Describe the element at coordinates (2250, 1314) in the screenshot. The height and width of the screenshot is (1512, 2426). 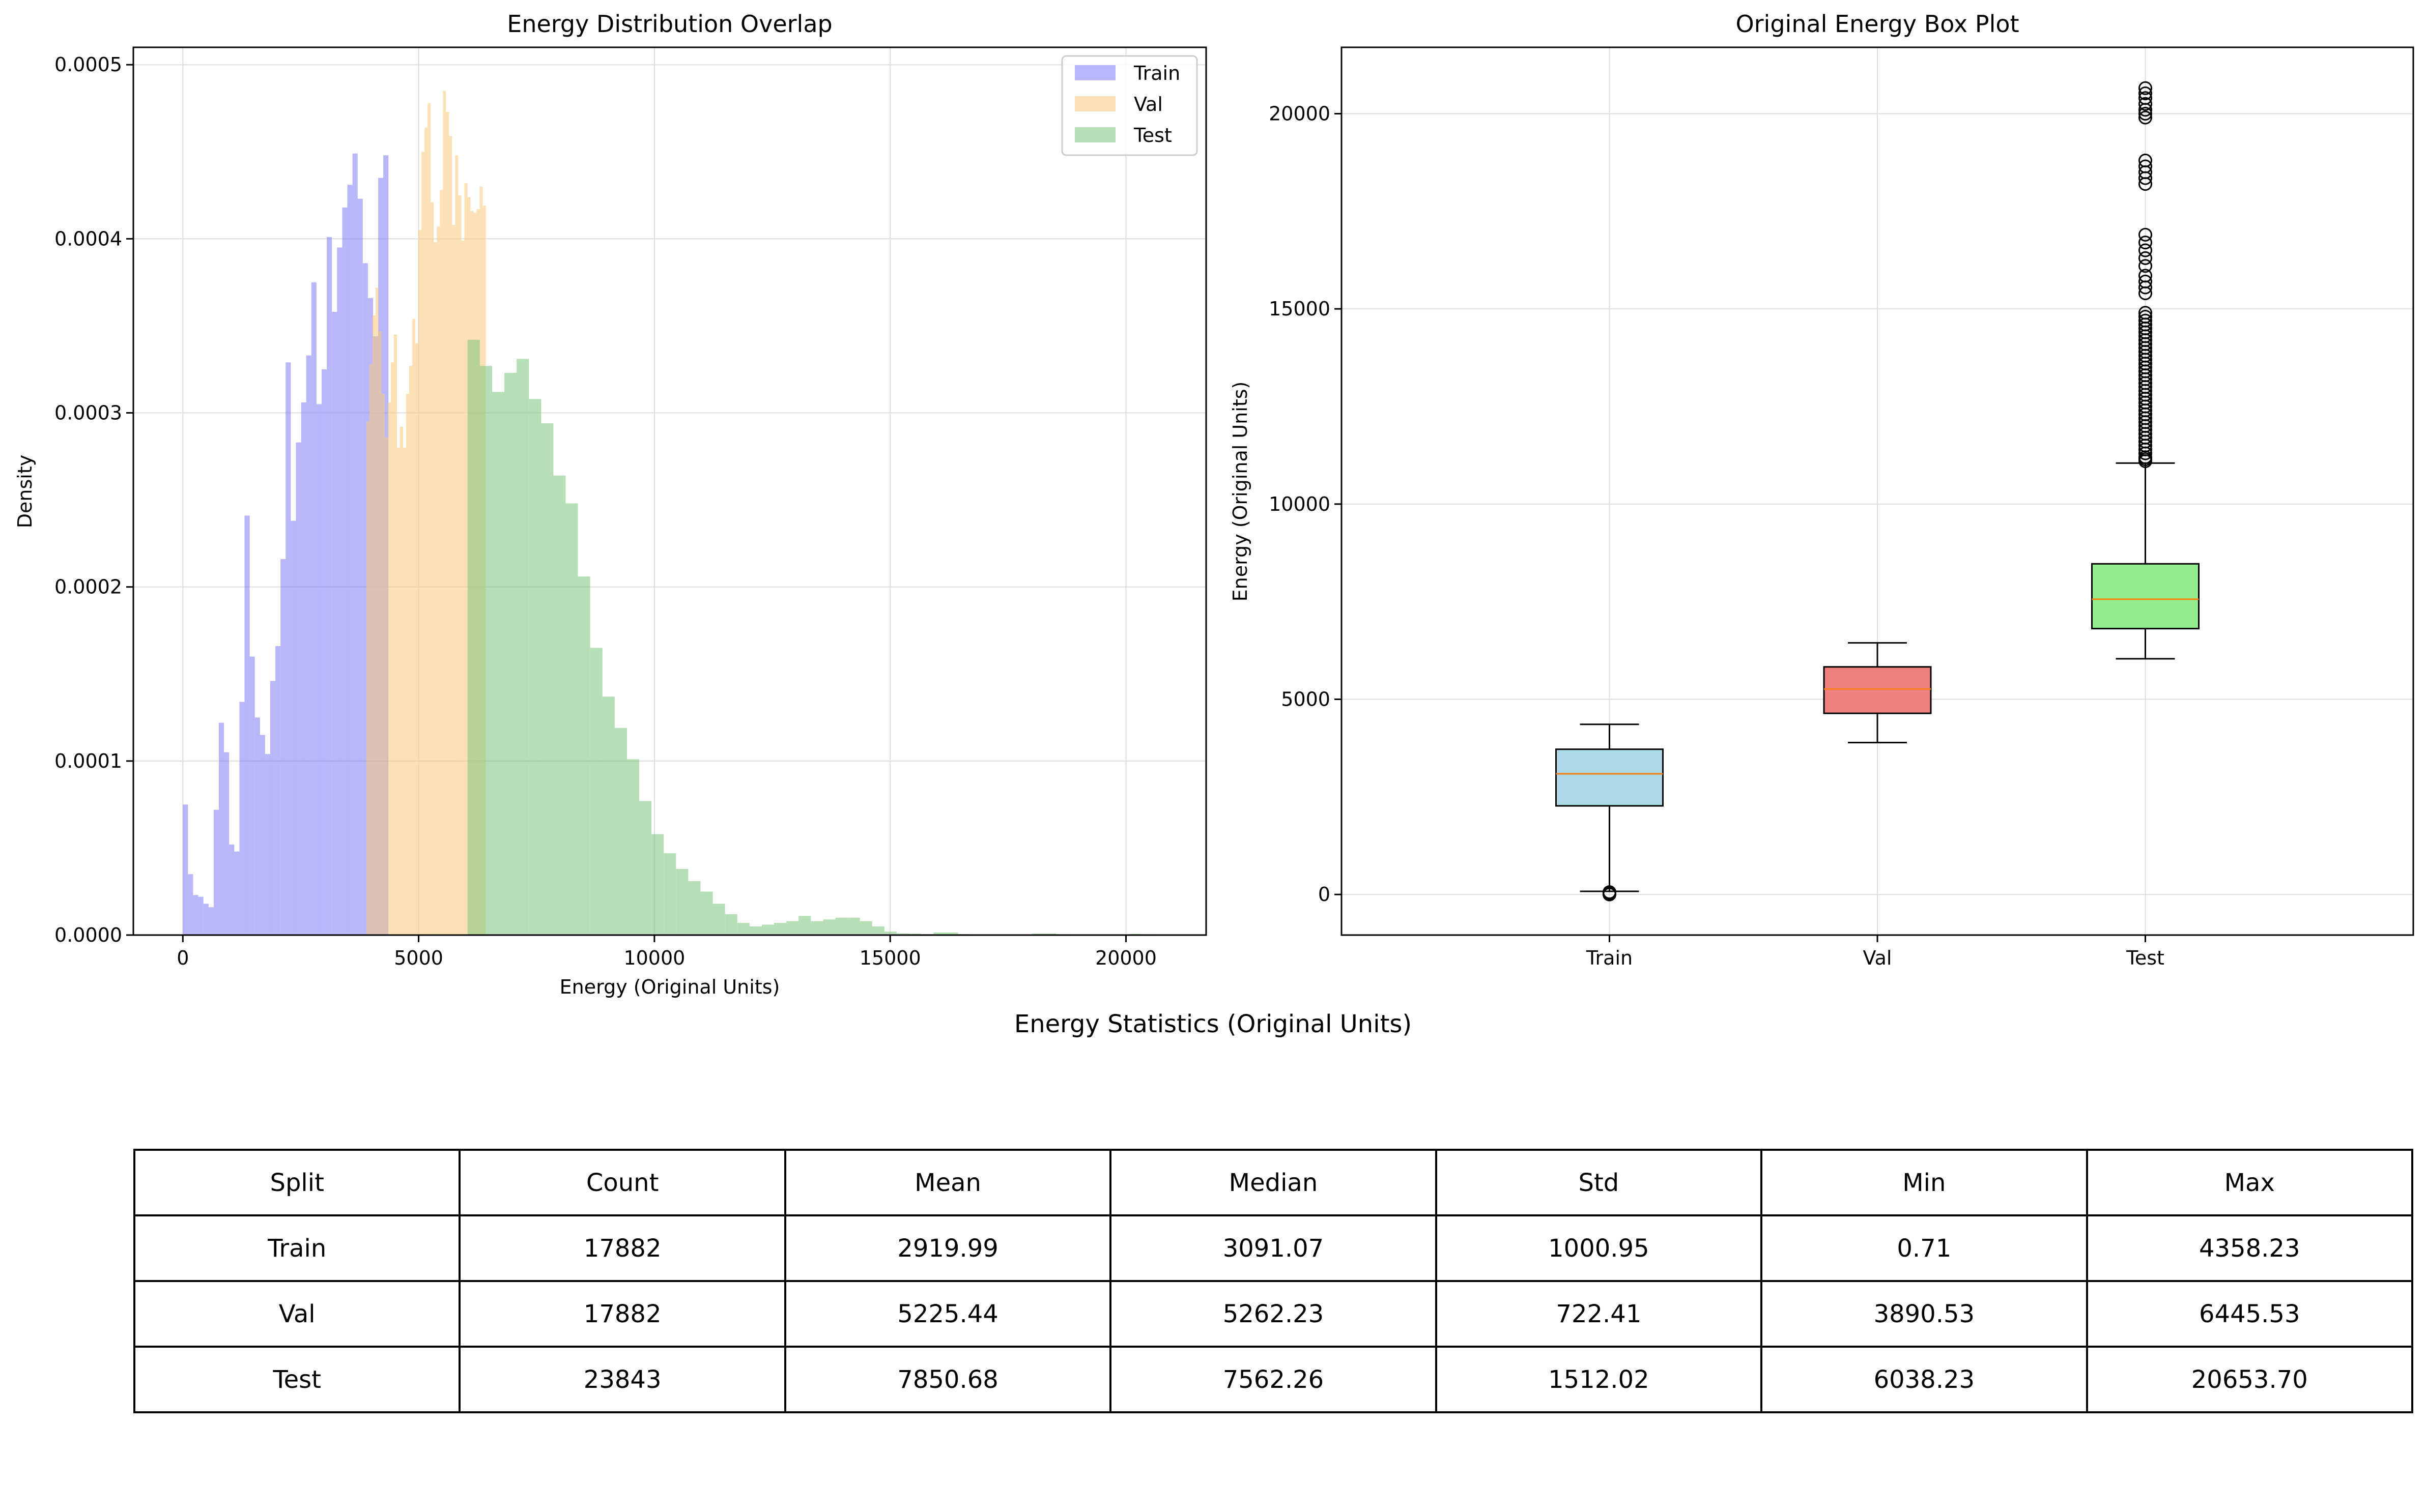
I see `table-cell: 6445.53` at that location.